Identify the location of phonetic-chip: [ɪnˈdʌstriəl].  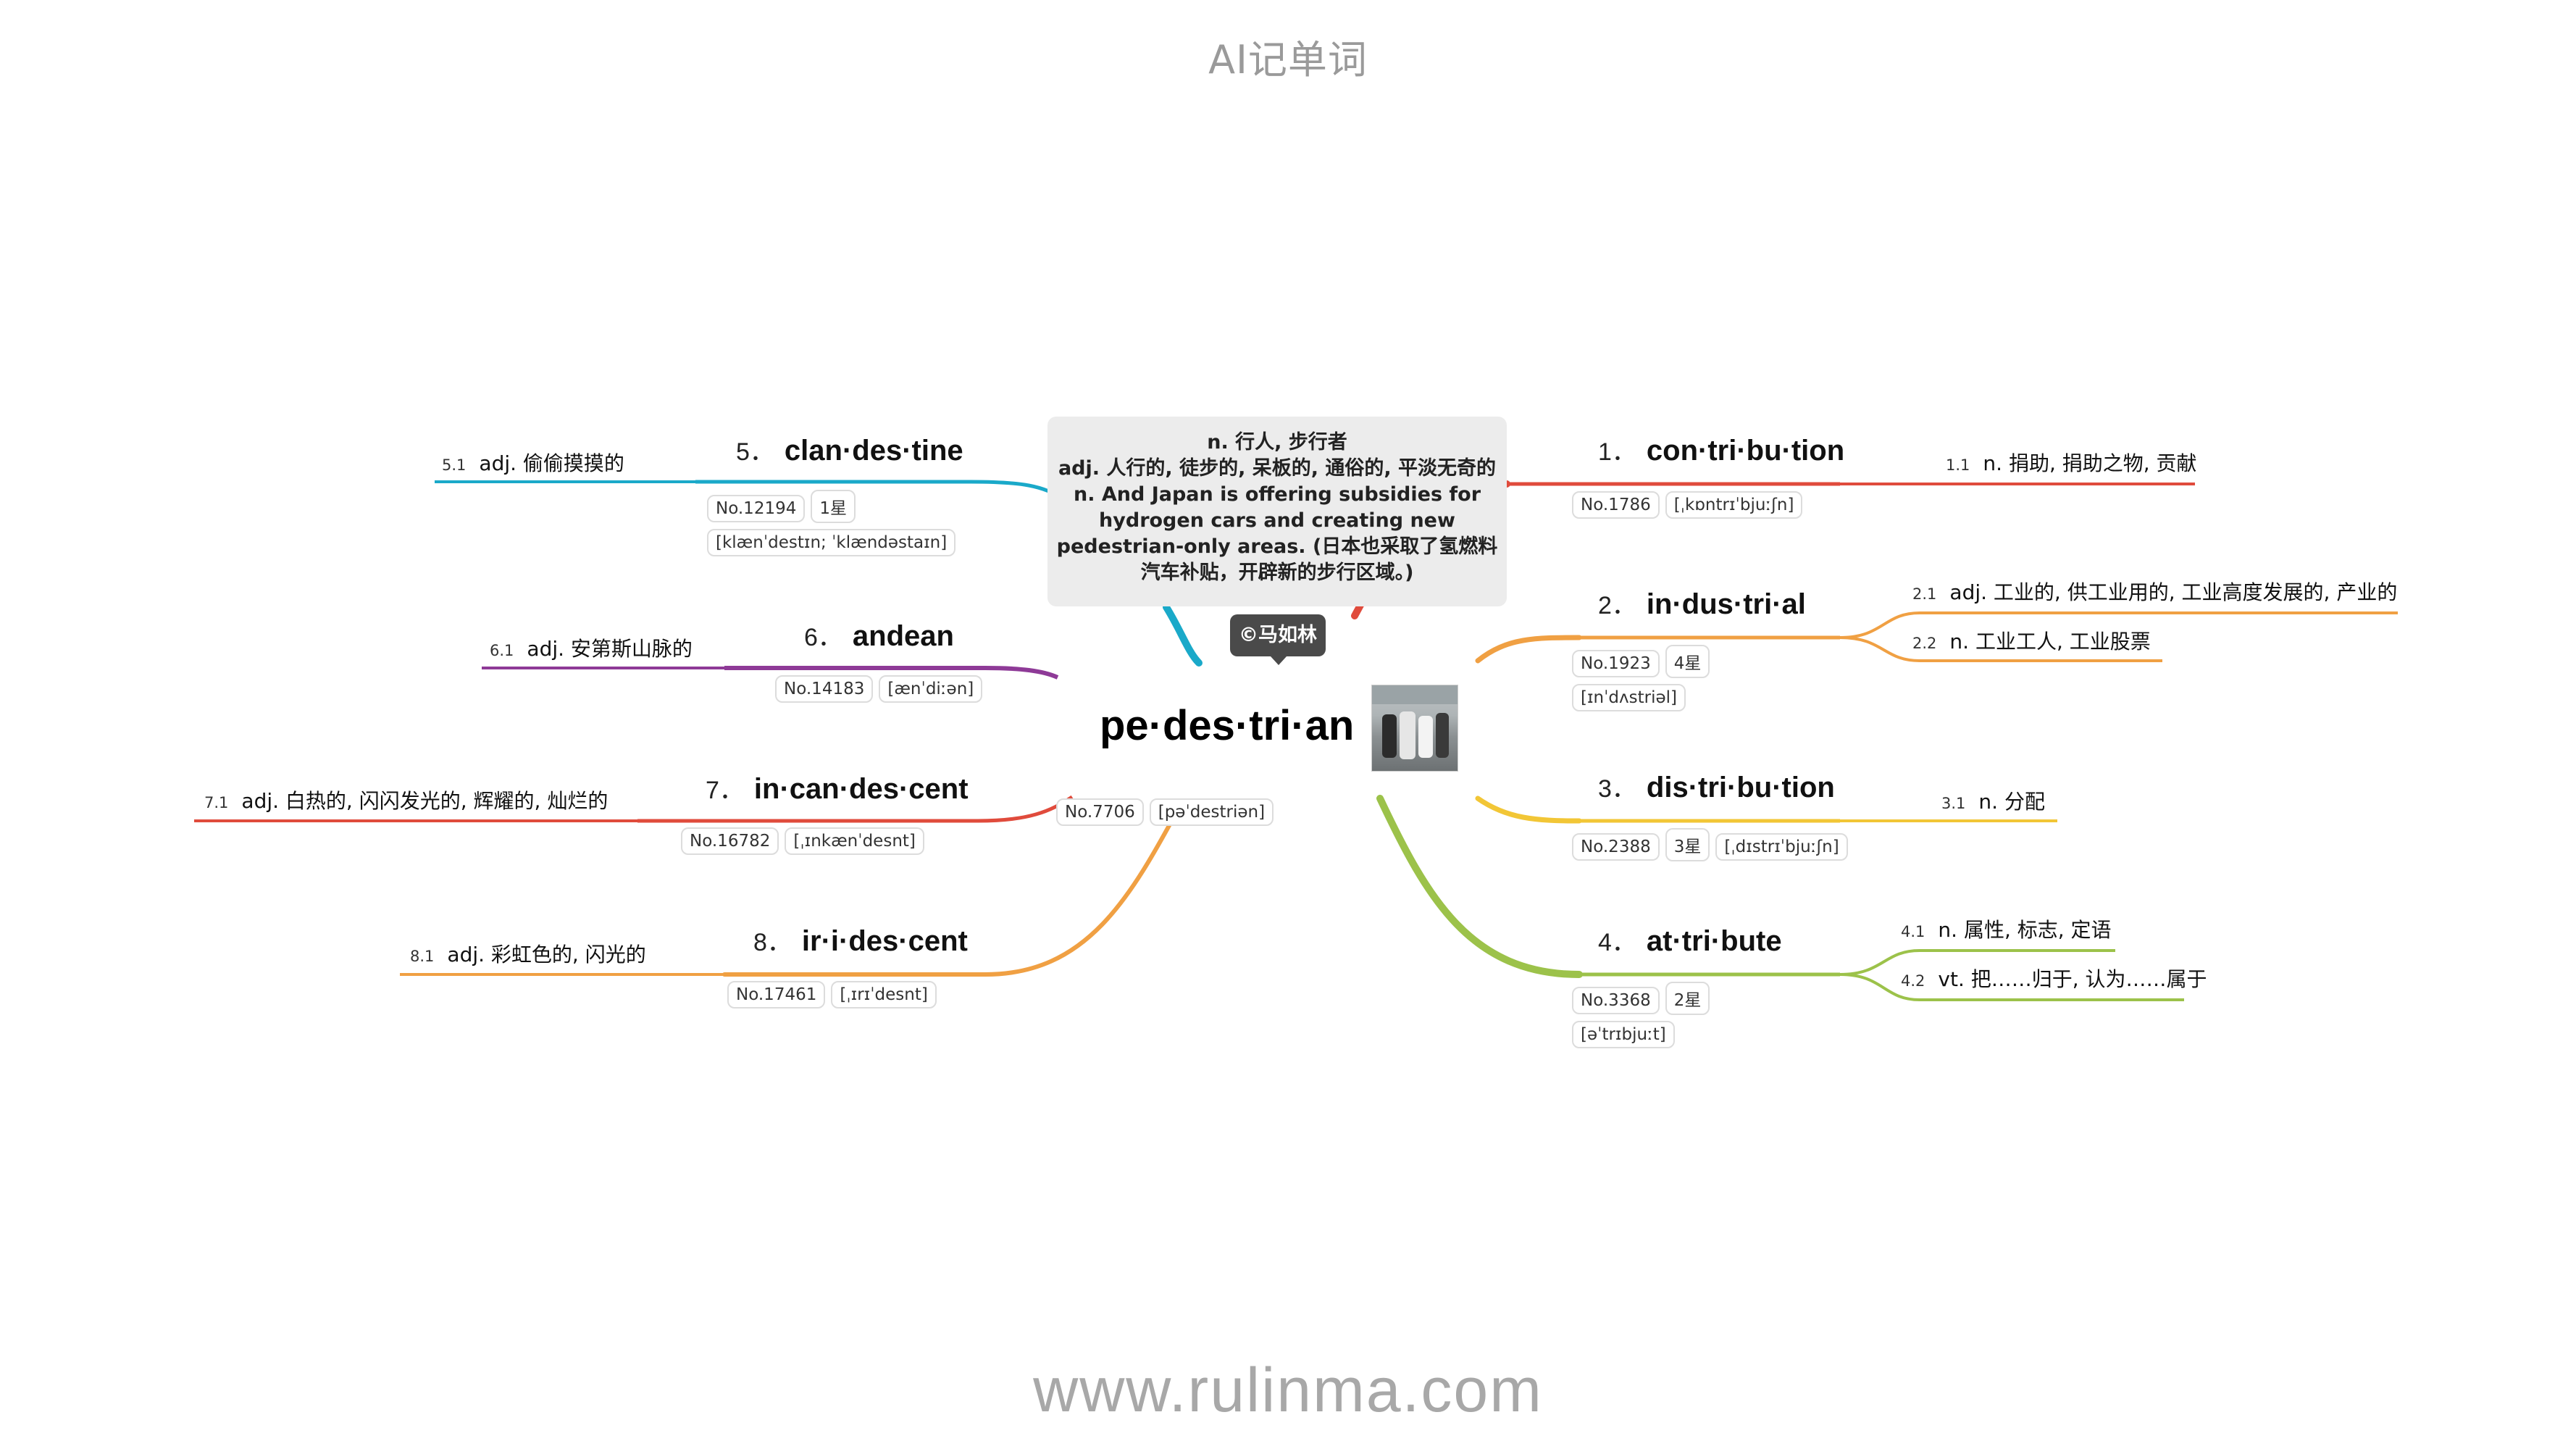
(1629, 698).